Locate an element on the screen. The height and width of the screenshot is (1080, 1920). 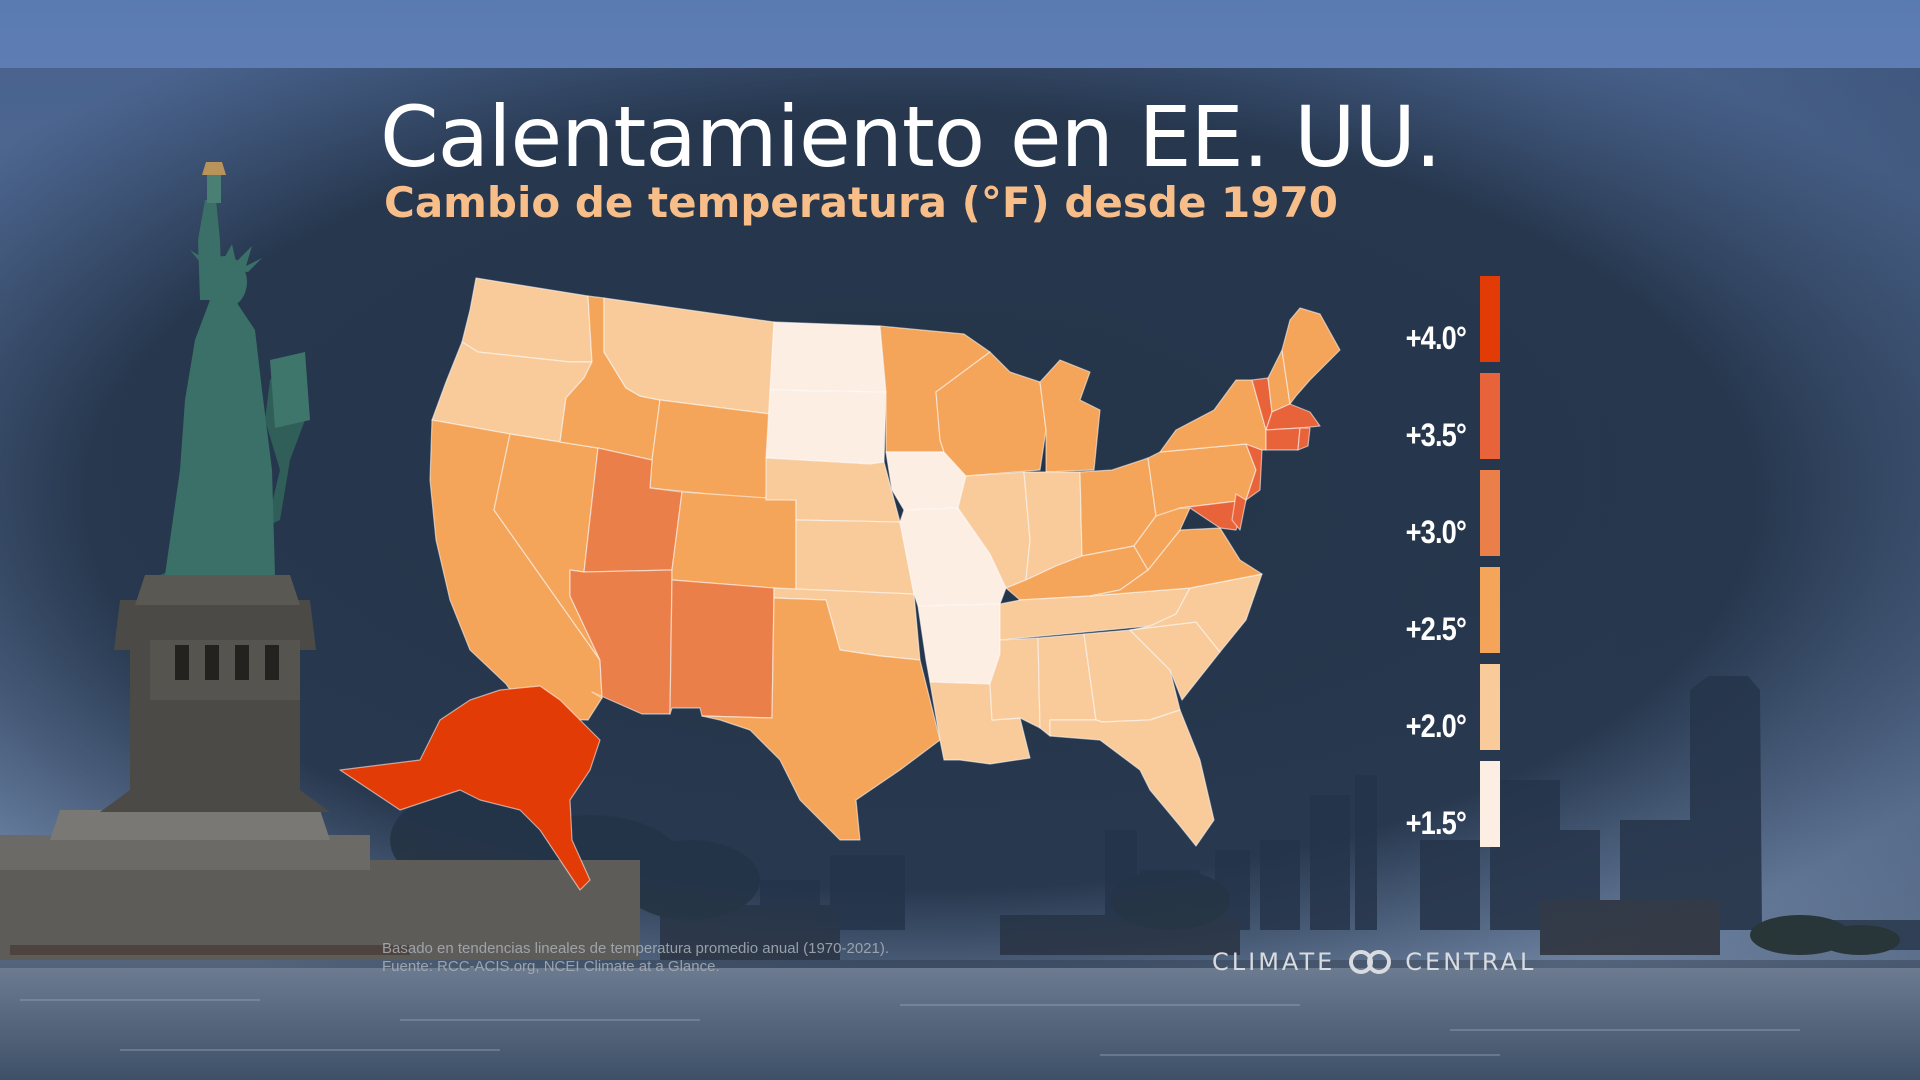
state-wisconsin is located at coordinates (991, 414).